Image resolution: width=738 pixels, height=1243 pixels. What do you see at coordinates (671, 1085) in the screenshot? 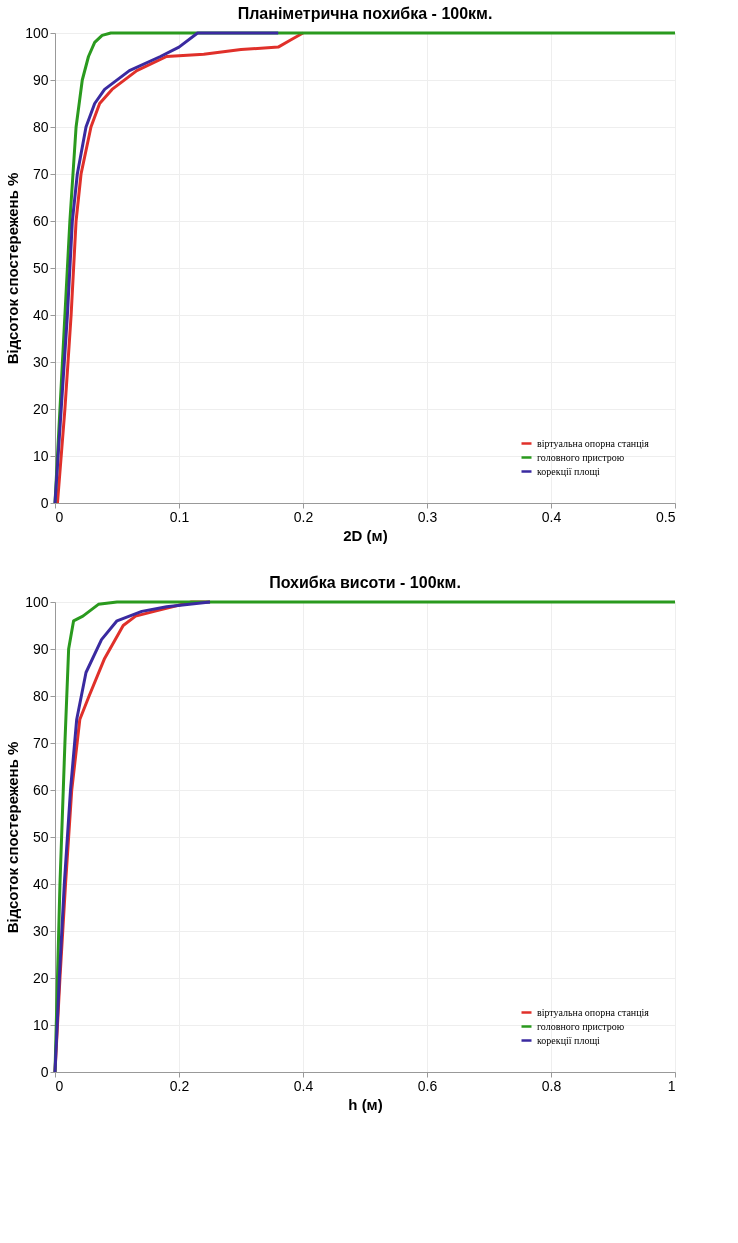
I see `x-tick-label: 1` at bounding box center [671, 1085].